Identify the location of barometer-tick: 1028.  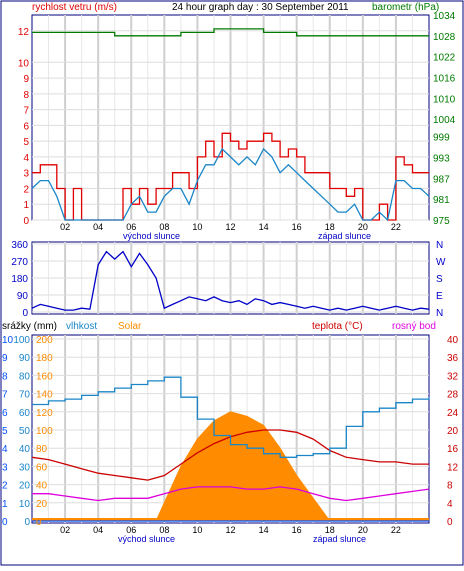
(444, 37).